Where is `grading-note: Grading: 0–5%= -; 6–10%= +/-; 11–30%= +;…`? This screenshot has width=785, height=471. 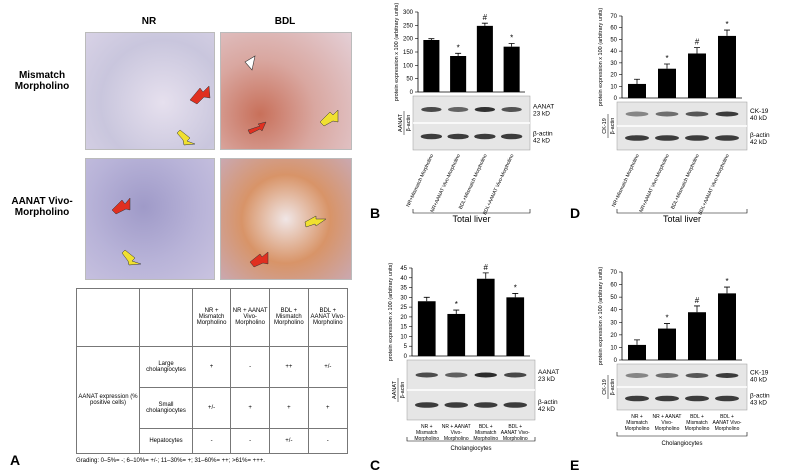
grading-note: Grading: 0–5%= -; 6–10%= +/-; 11–30%= +;… is located at coordinates (170, 461).